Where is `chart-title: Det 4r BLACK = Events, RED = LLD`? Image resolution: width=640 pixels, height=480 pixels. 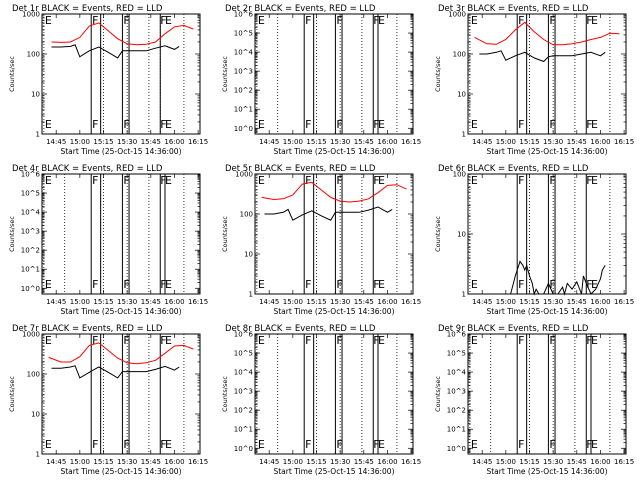
chart-title: Det 4r BLACK = Events, RED = LLD is located at coordinates (87, 169).